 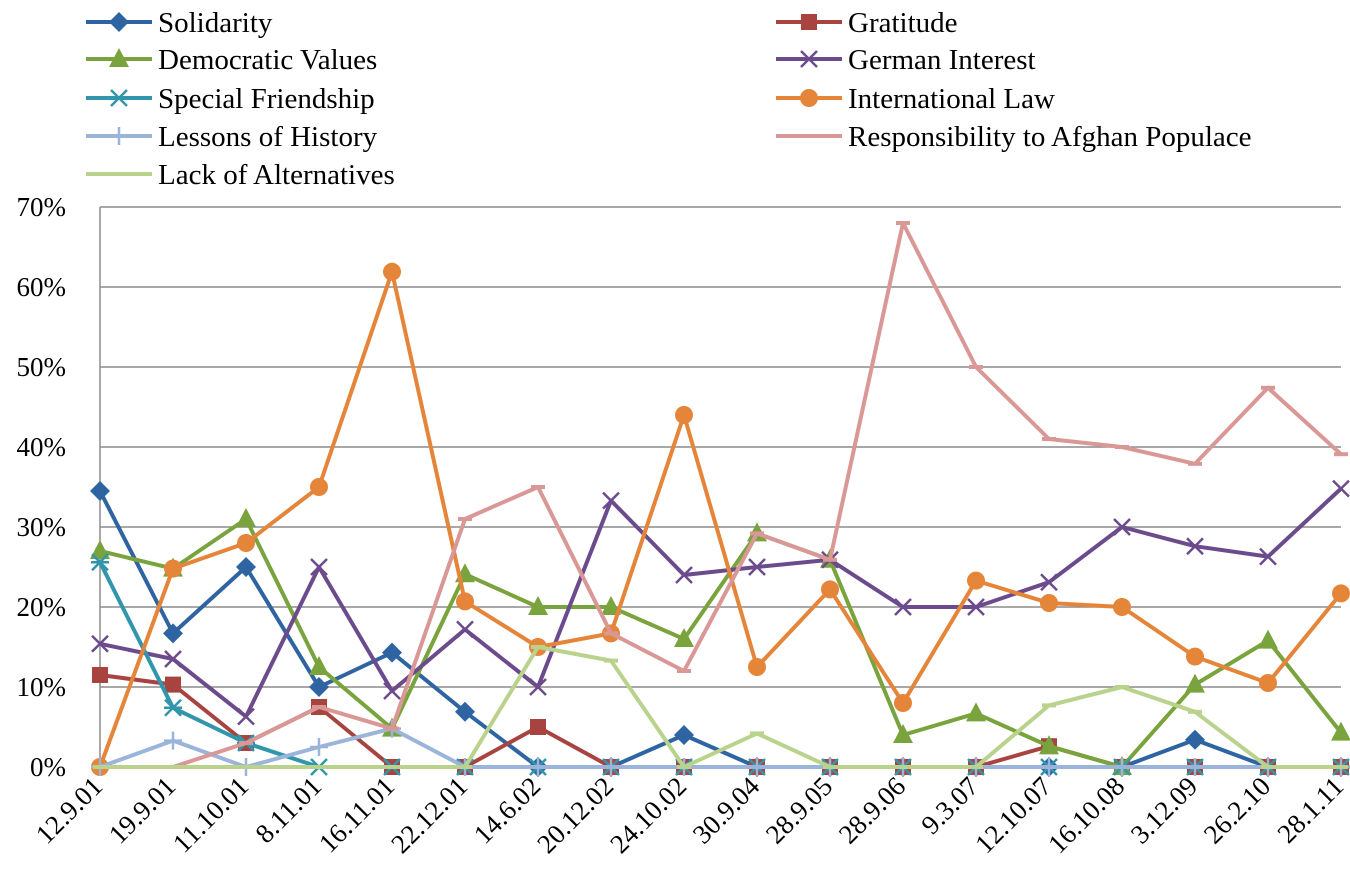 I want to click on legend-label: Lack of Alternatives, so click(x=276, y=175).